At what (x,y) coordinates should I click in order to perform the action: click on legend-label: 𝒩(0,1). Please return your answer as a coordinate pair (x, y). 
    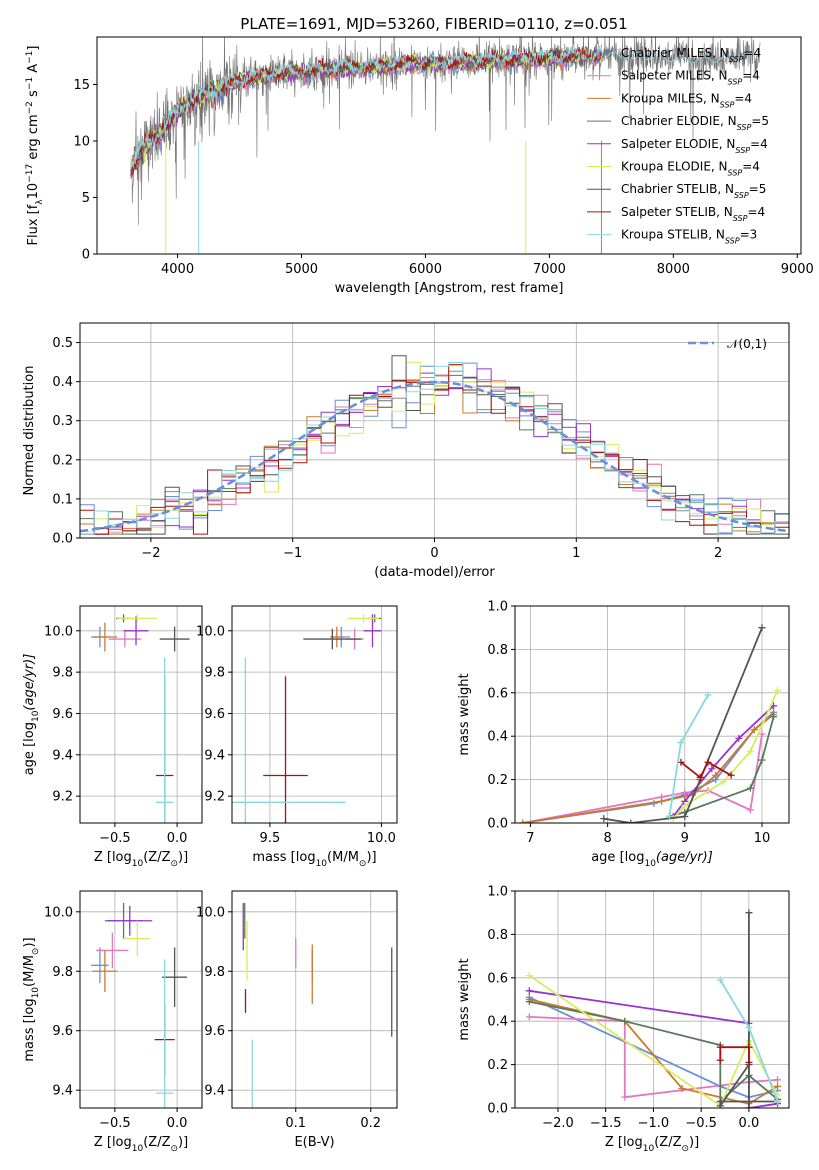
    Looking at the image, I should click on (747, 344).